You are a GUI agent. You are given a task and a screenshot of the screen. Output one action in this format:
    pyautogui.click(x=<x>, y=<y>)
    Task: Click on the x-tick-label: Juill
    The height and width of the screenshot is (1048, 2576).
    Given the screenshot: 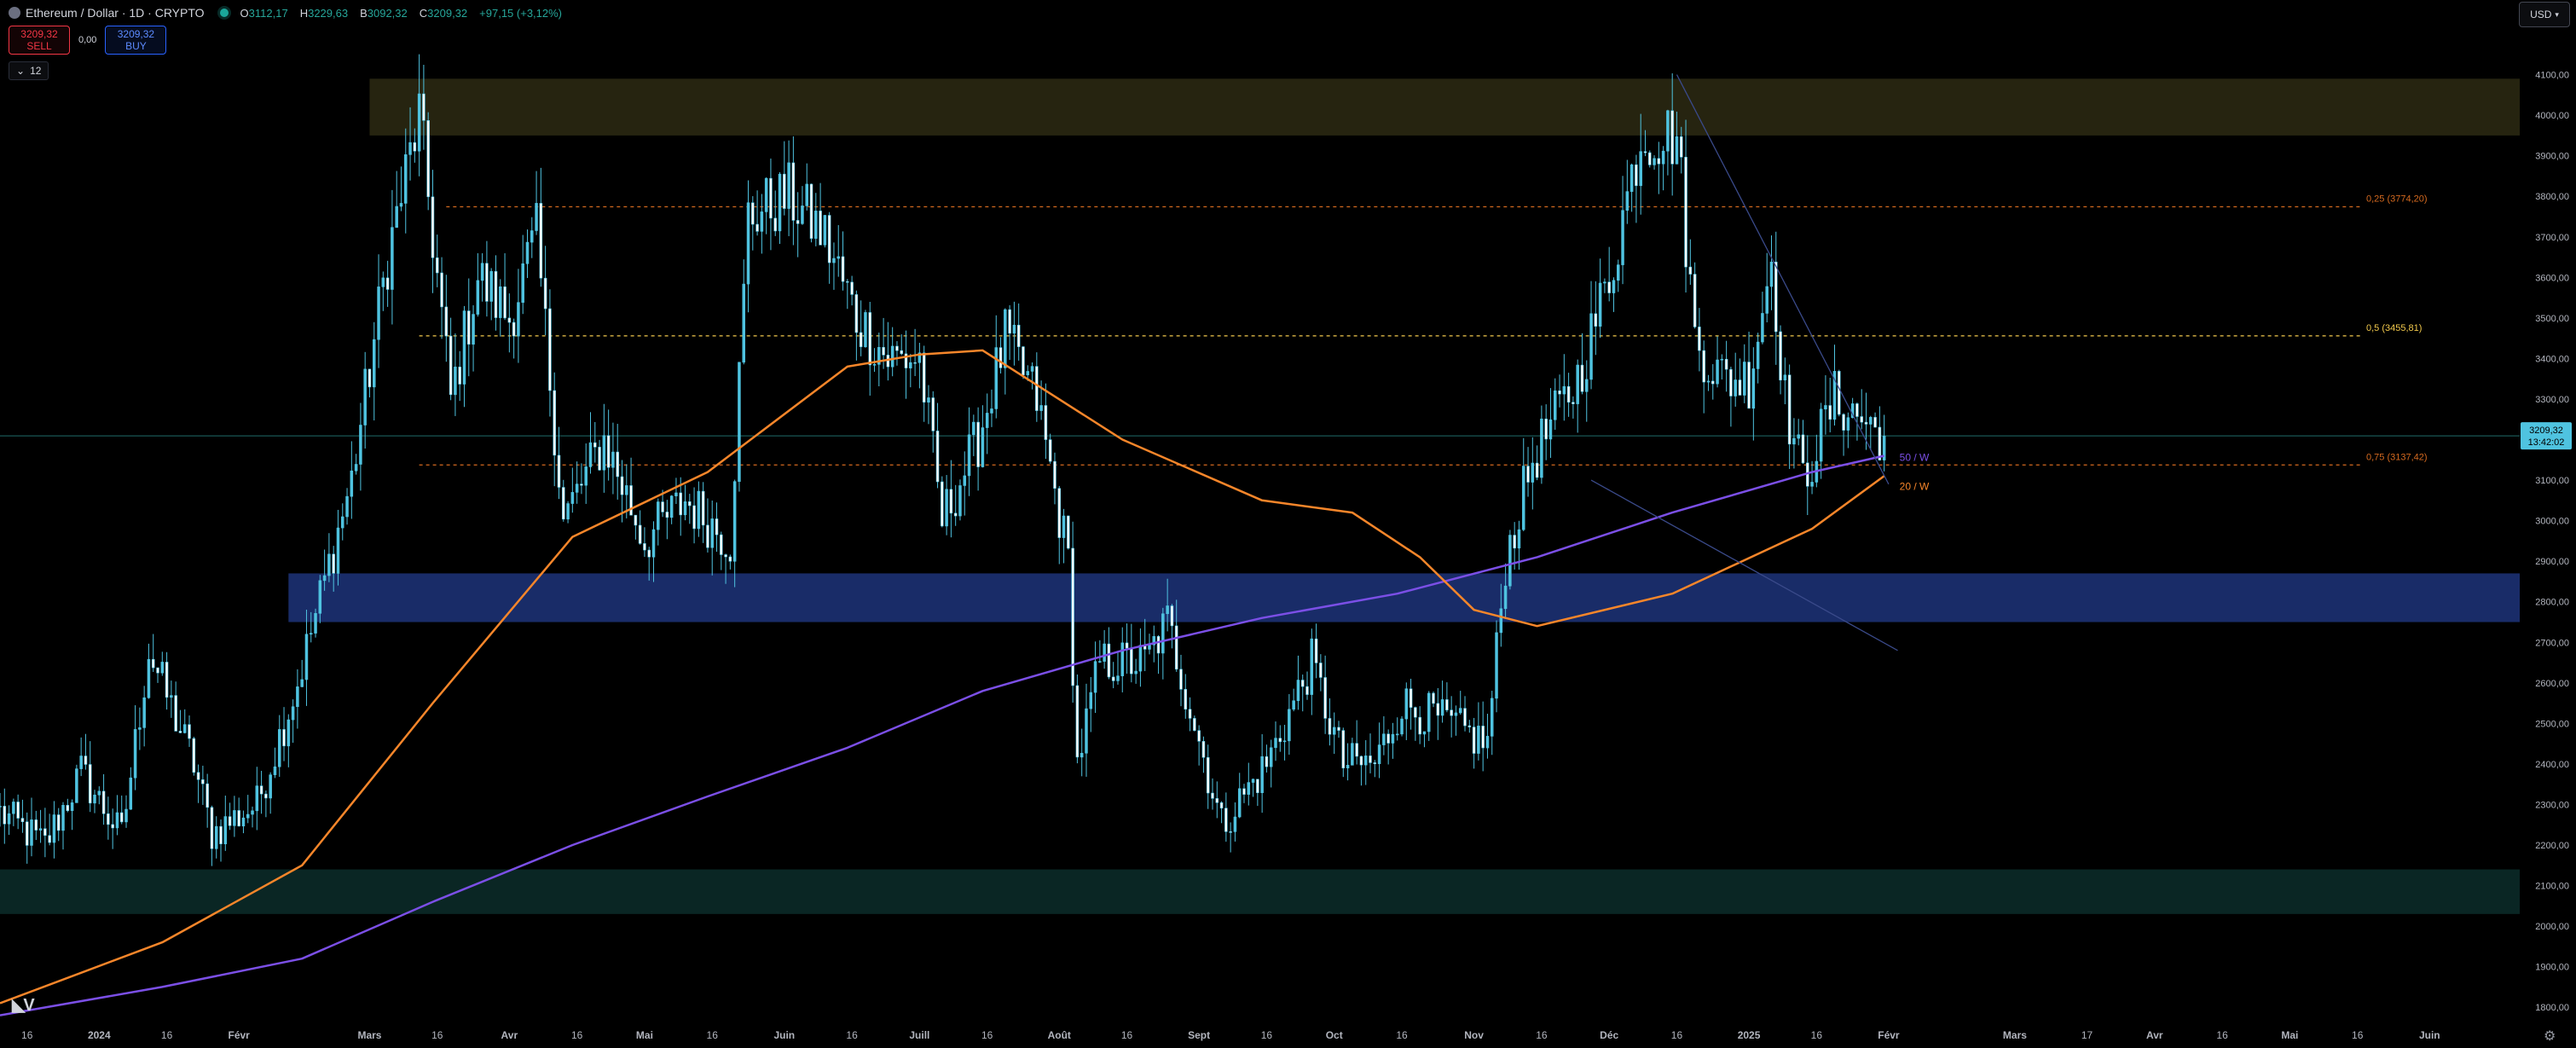 What is the action you would take?
    pyautogui.click(x=919, y=1035)
    